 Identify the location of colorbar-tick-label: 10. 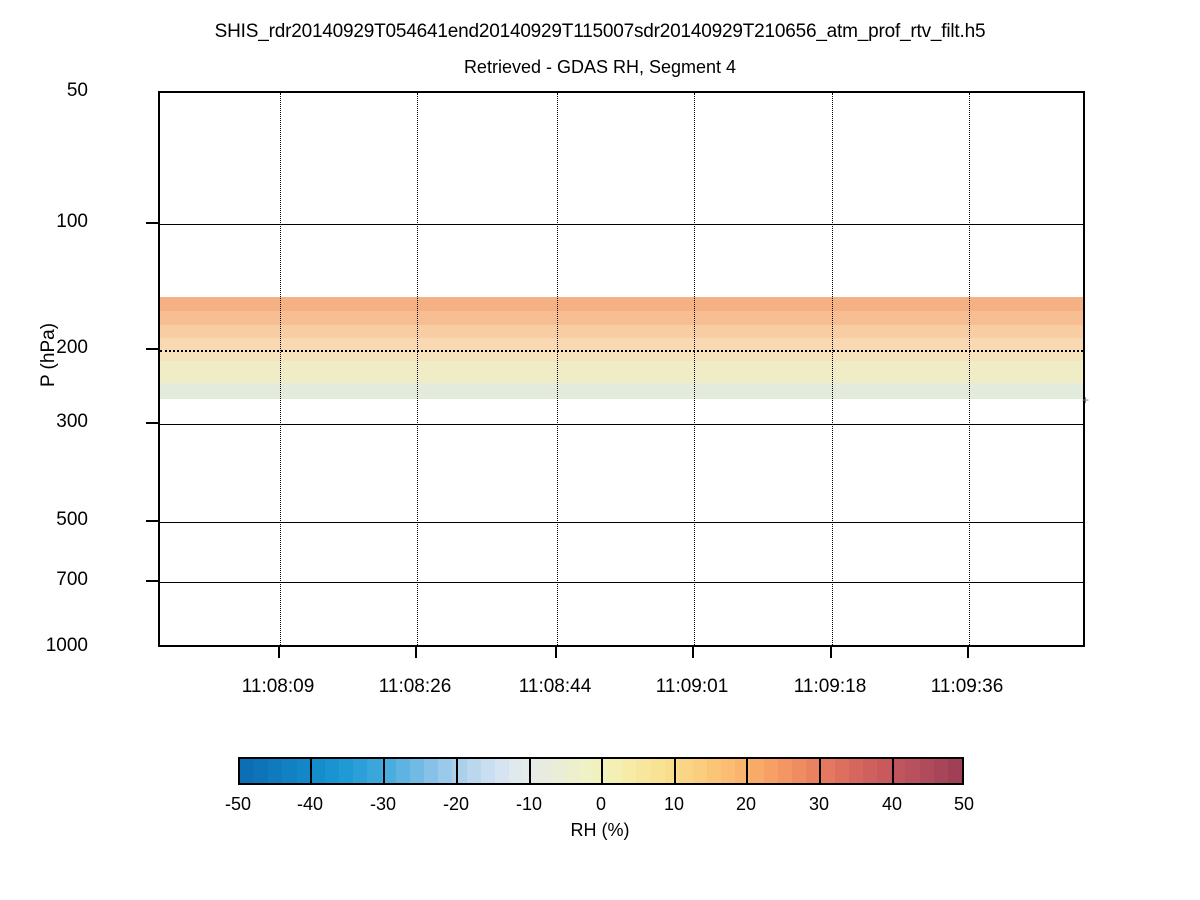
(674, 804).